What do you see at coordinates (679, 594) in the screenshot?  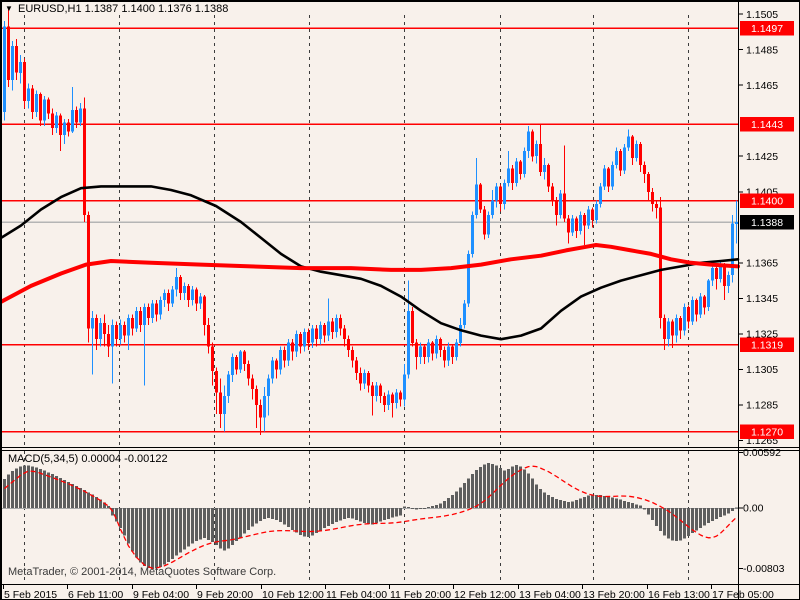 I see `svg-text: 16 Feb 13:00` at bounding box center [679, 594].